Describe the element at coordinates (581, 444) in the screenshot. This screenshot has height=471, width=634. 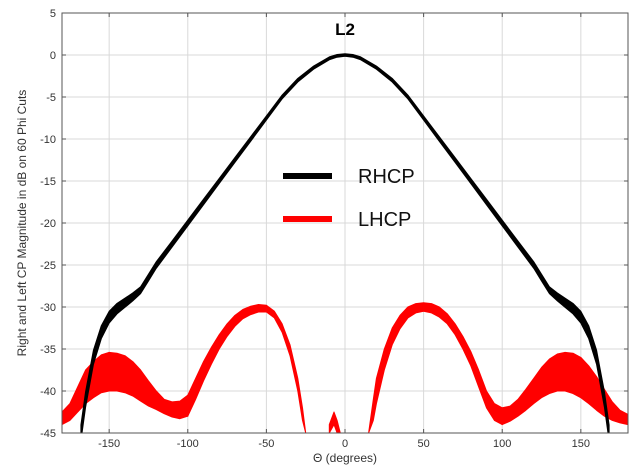
I see `x-tick-label: 150` at that location.